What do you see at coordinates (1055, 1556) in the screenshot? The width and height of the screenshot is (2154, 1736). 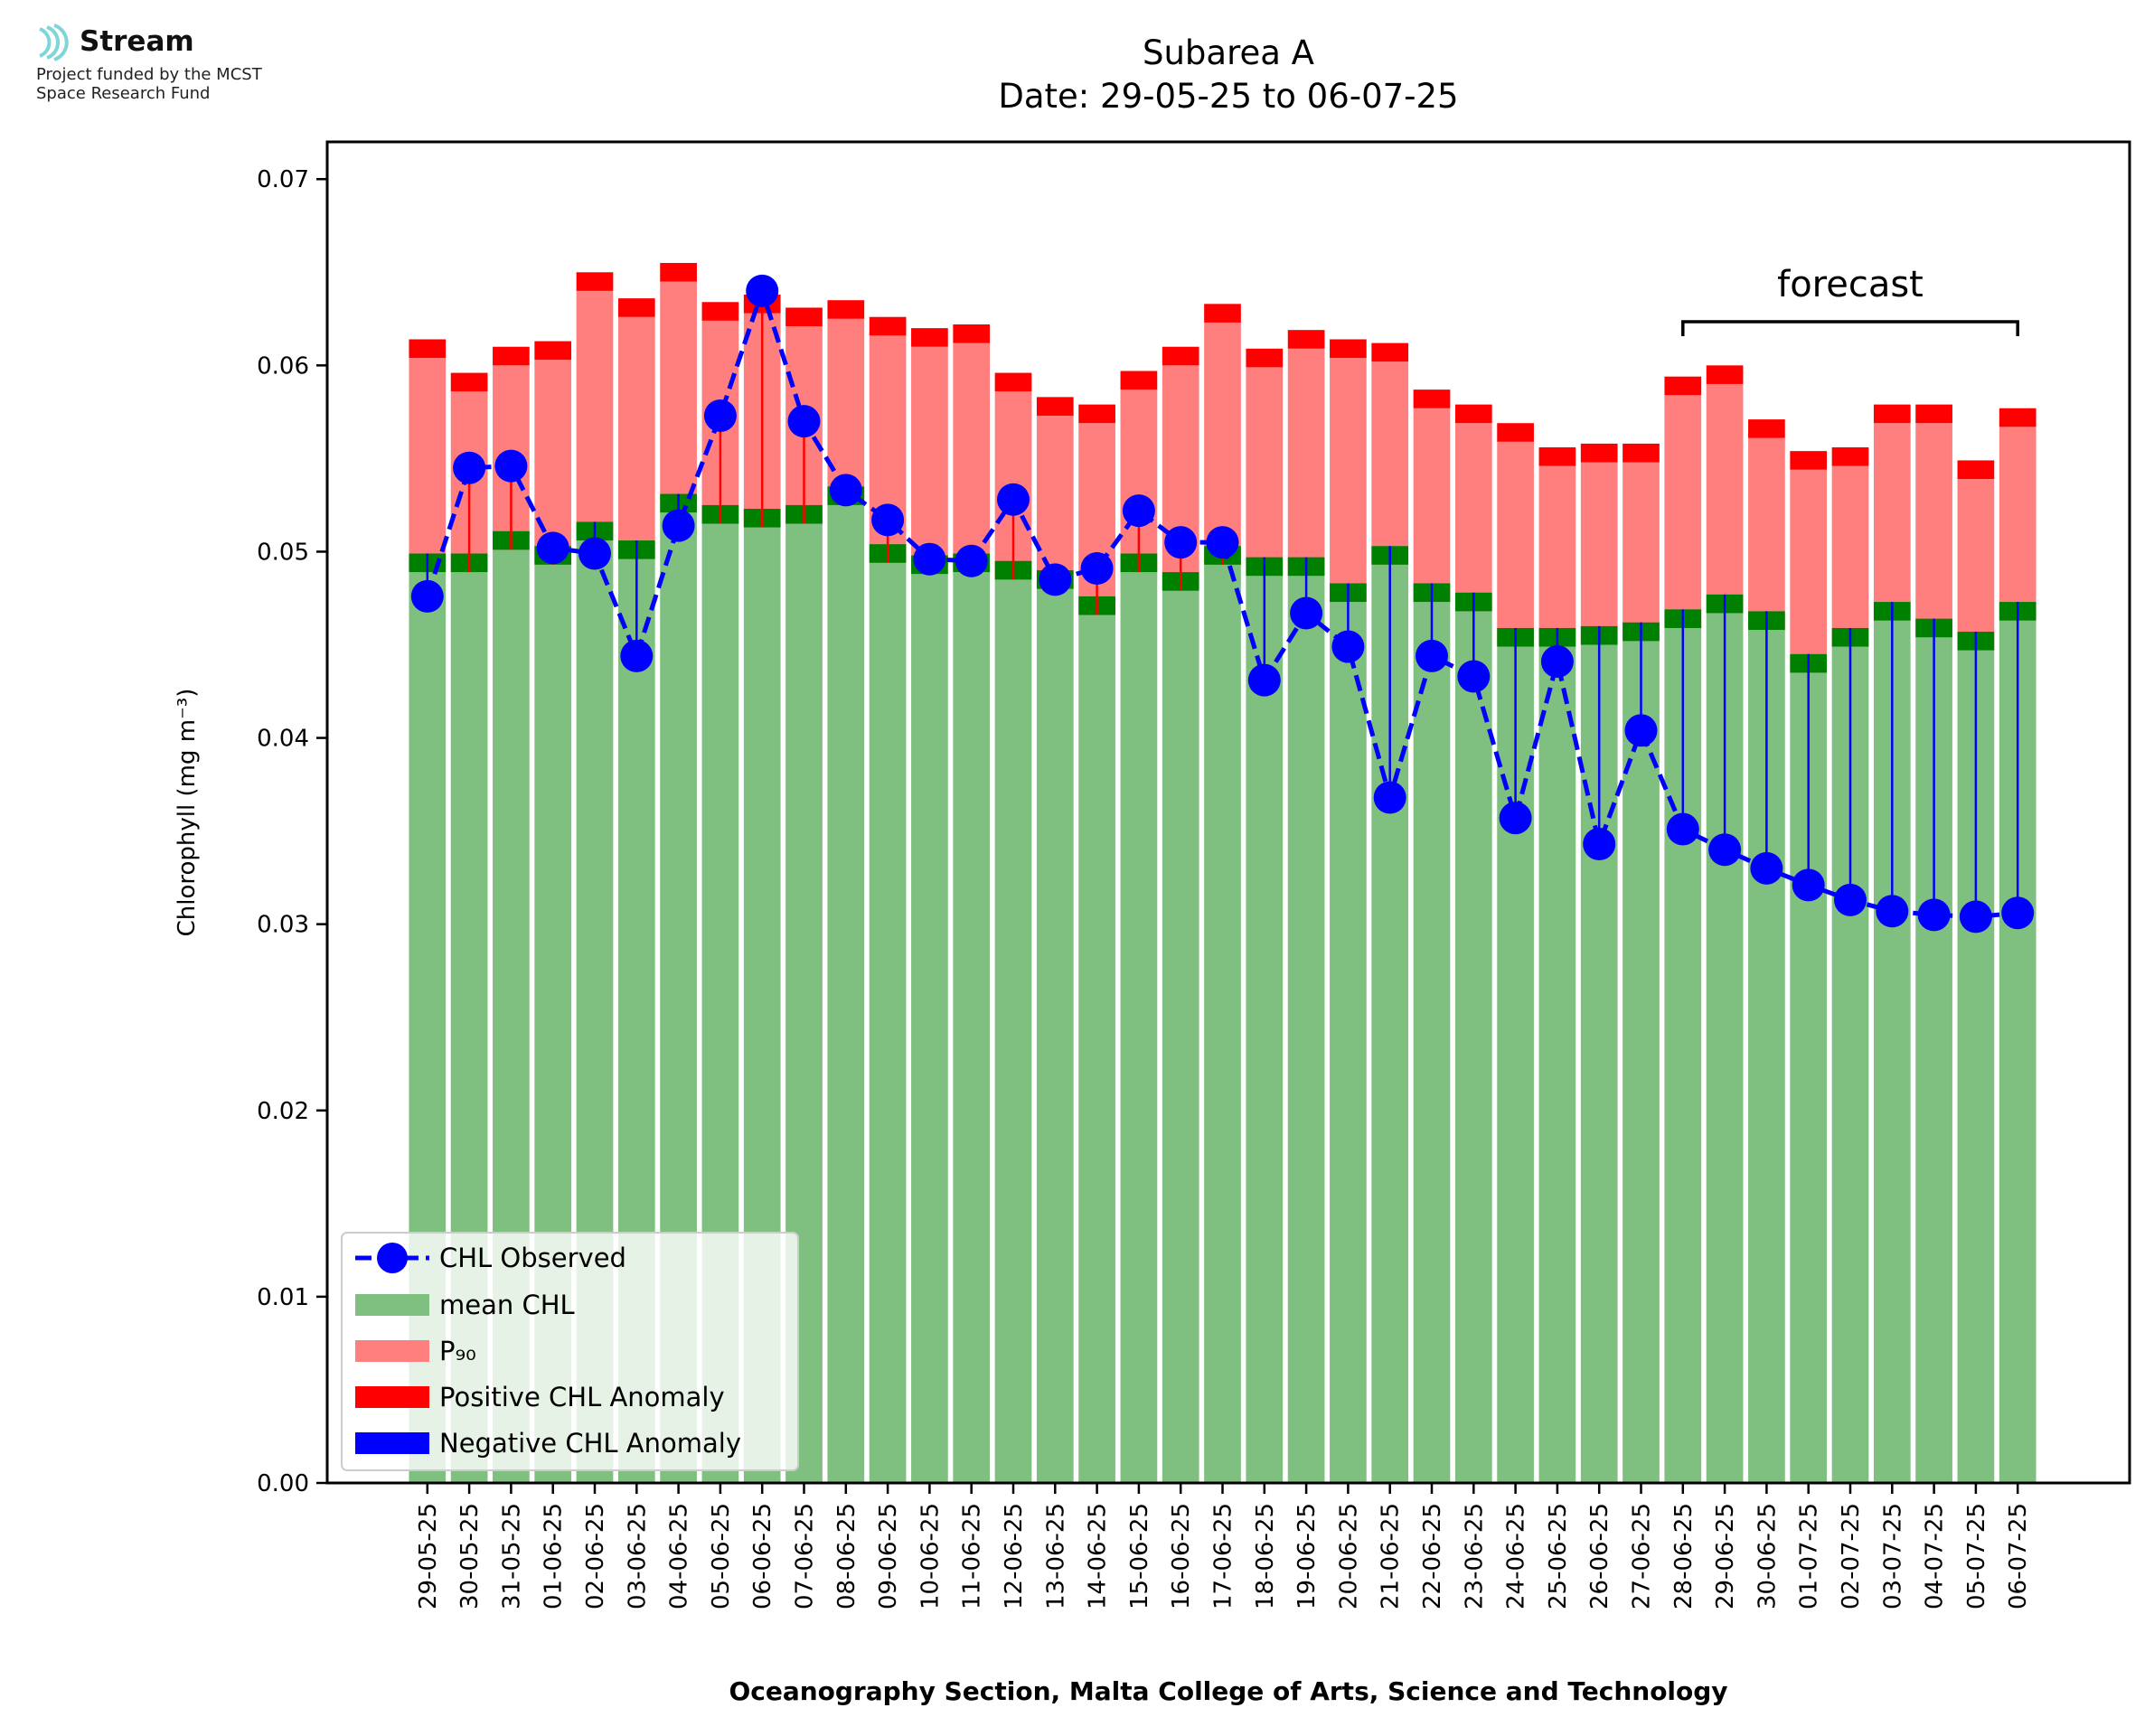 I see `x-tick-label: 13-06-25` at bounding box center [1055, 1556].